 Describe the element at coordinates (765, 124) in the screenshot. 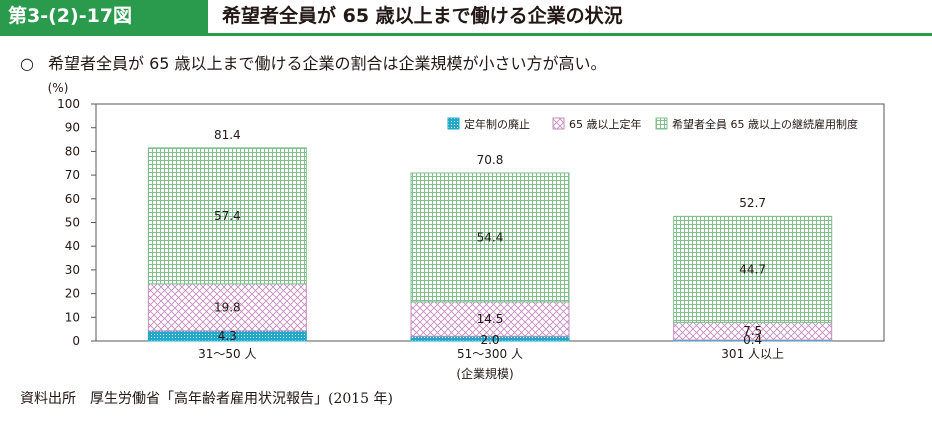

I see `legend-label: 希望者全員 65 歳以上の継続雇用制度` at that location.